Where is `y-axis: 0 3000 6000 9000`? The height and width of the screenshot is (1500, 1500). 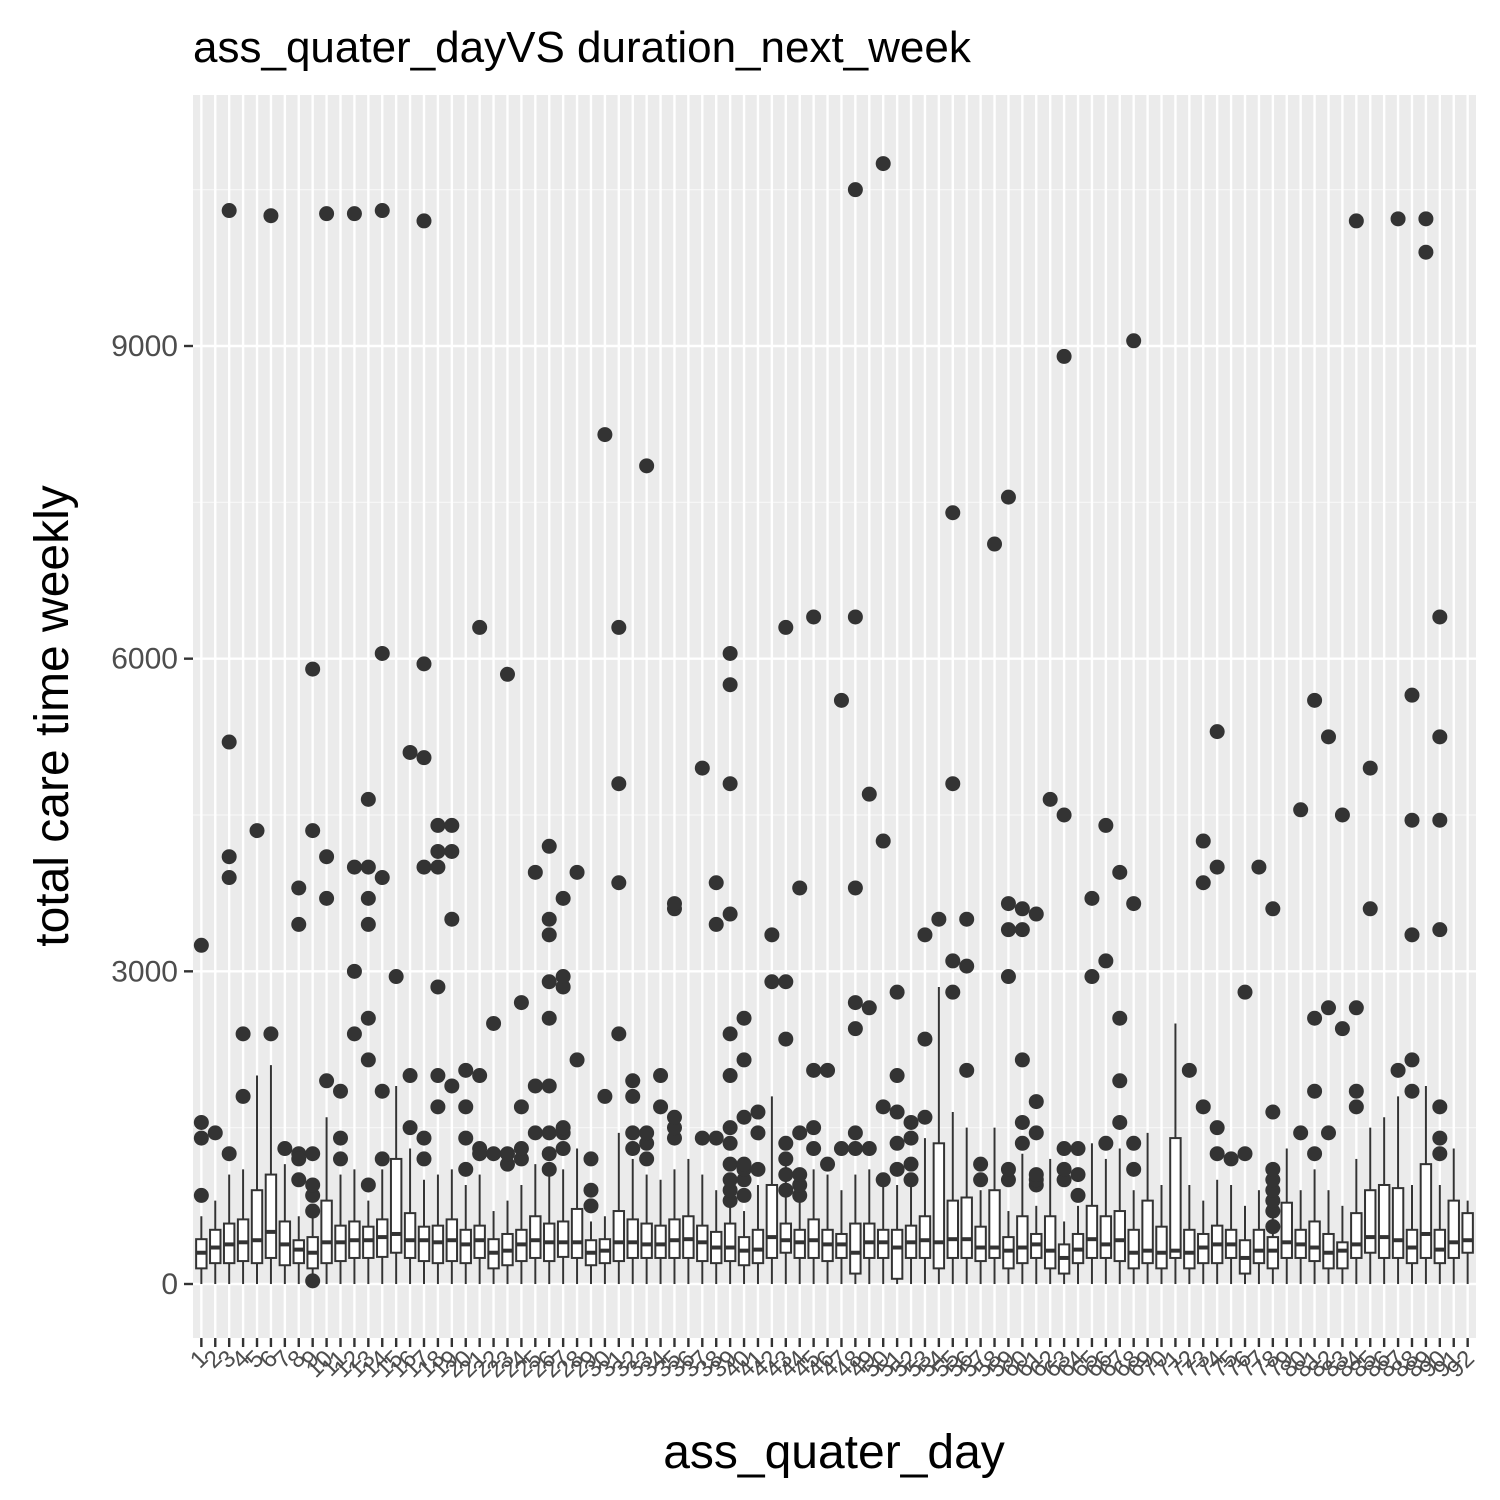
y-axis: 0 3000 6000 9000 is located at coordinates (152, 815).